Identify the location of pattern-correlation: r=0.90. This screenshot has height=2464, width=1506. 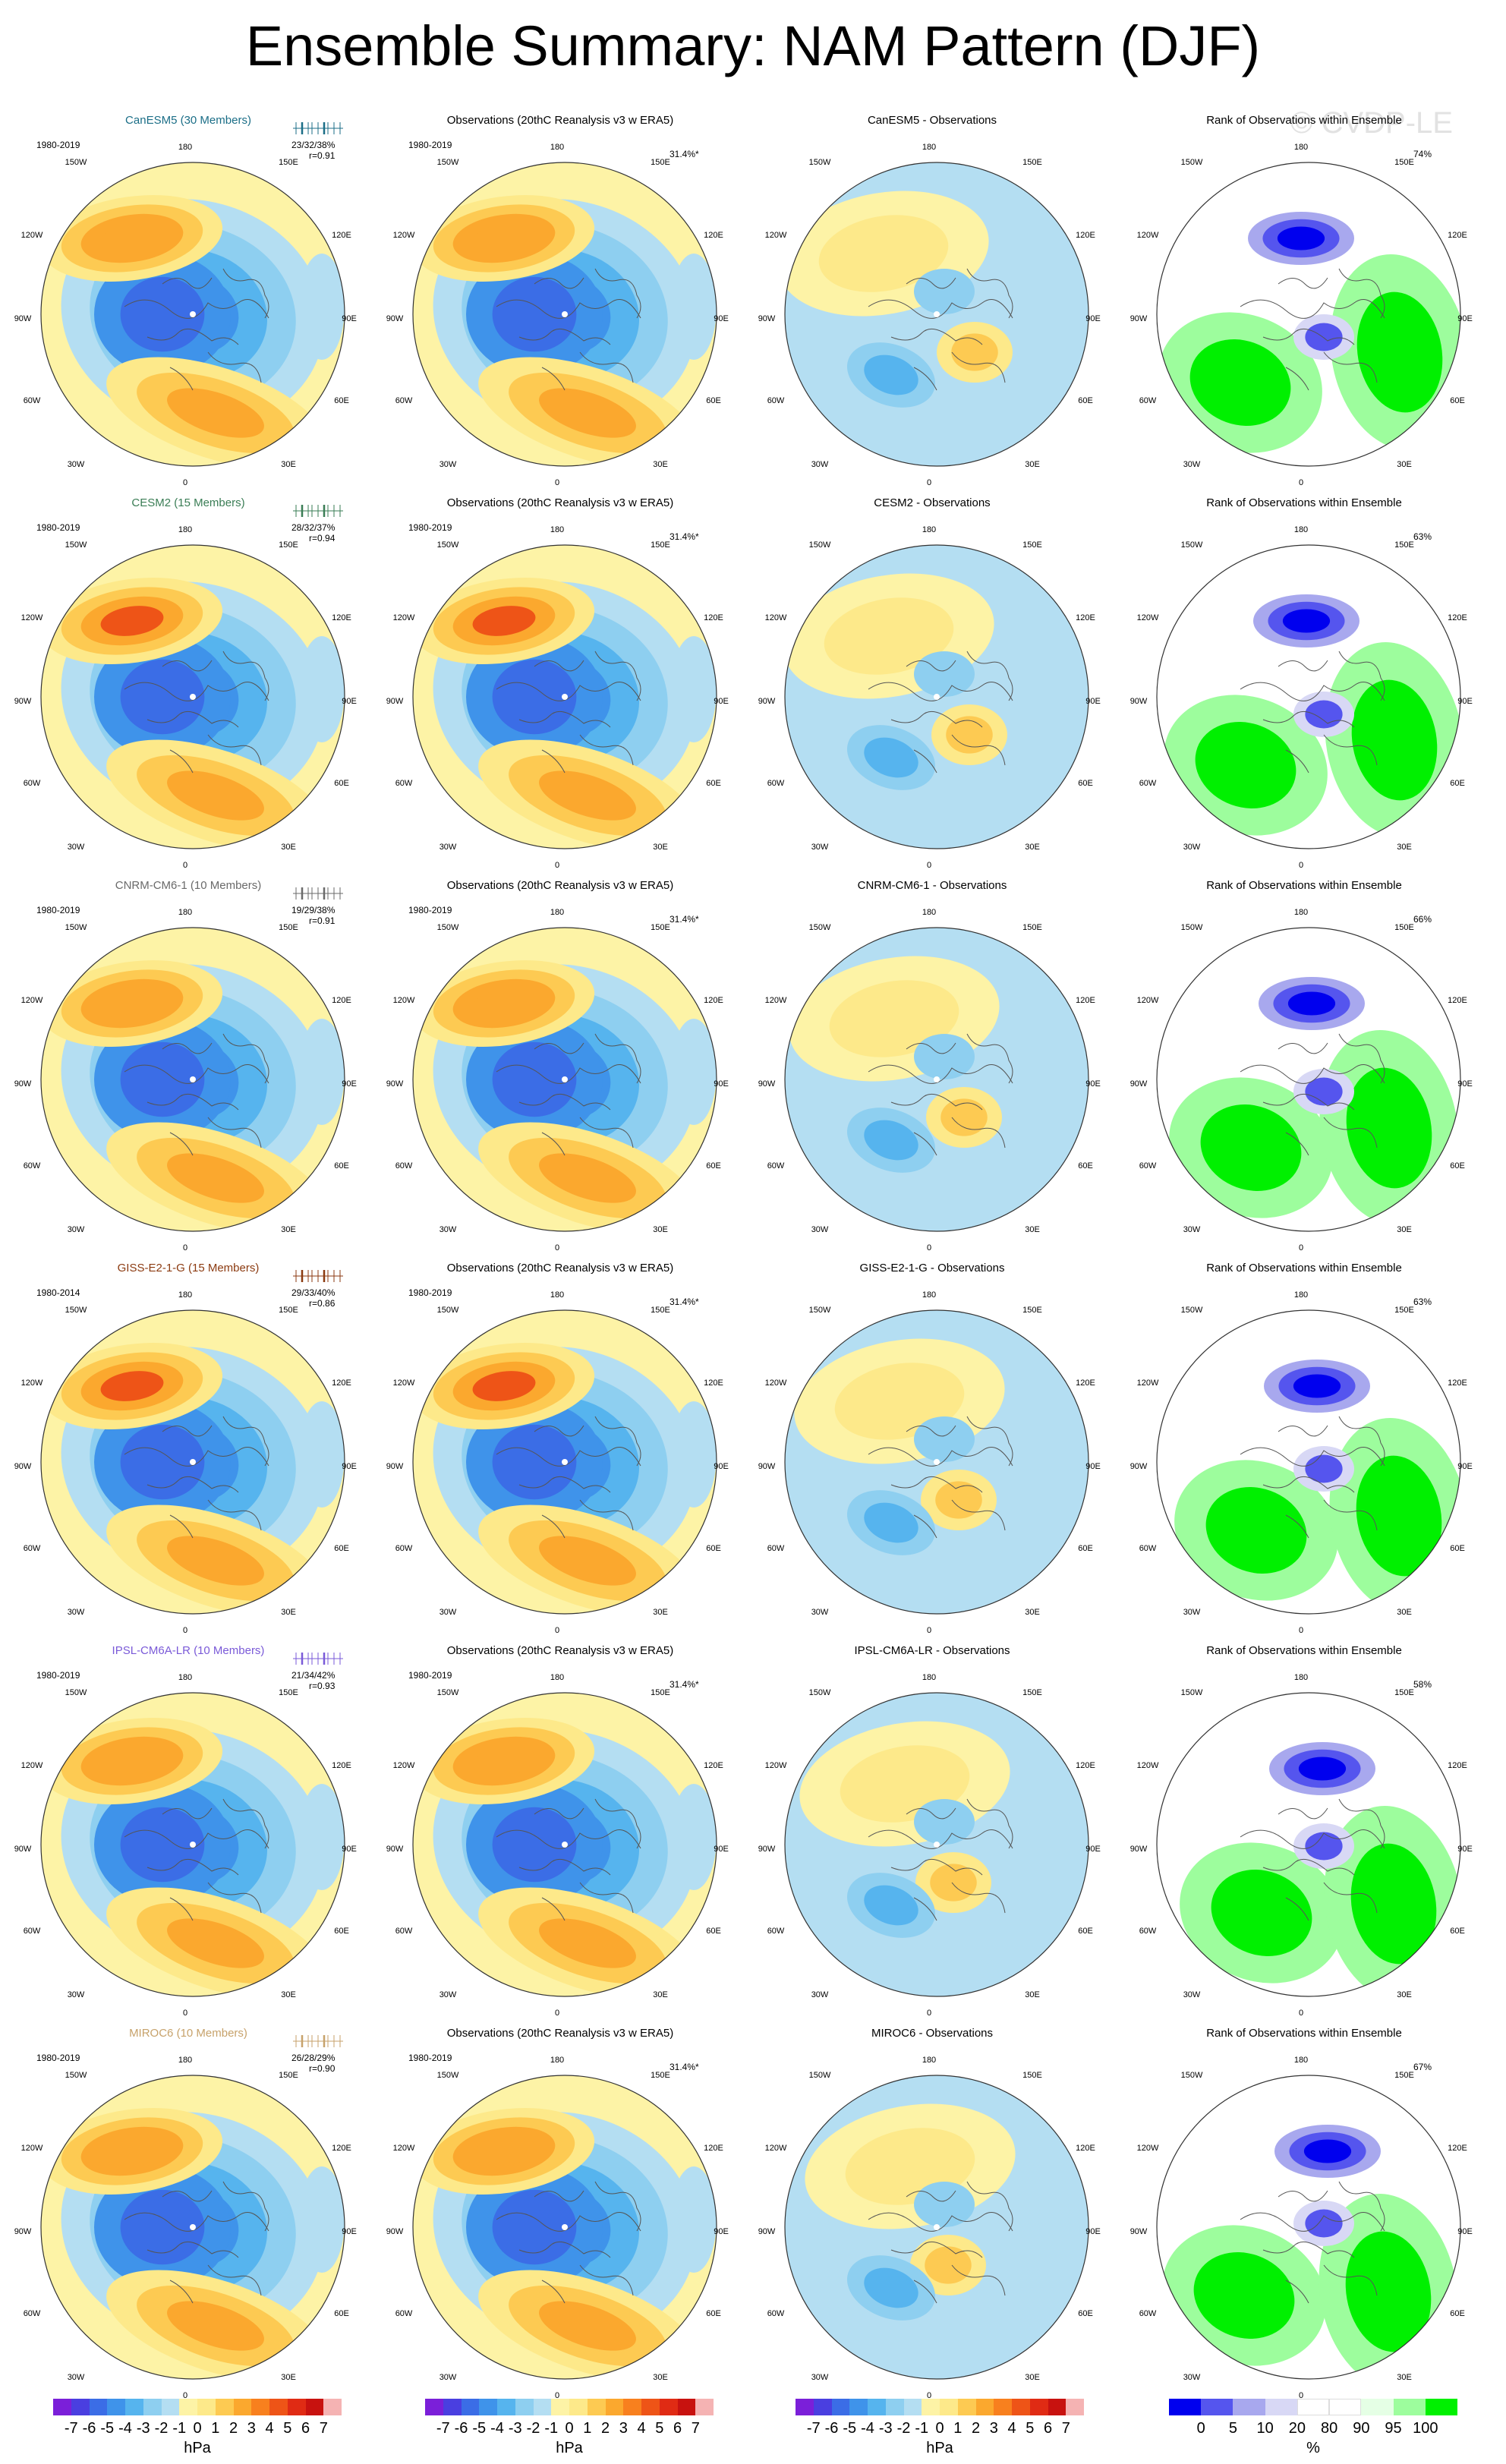
(322, 2068).